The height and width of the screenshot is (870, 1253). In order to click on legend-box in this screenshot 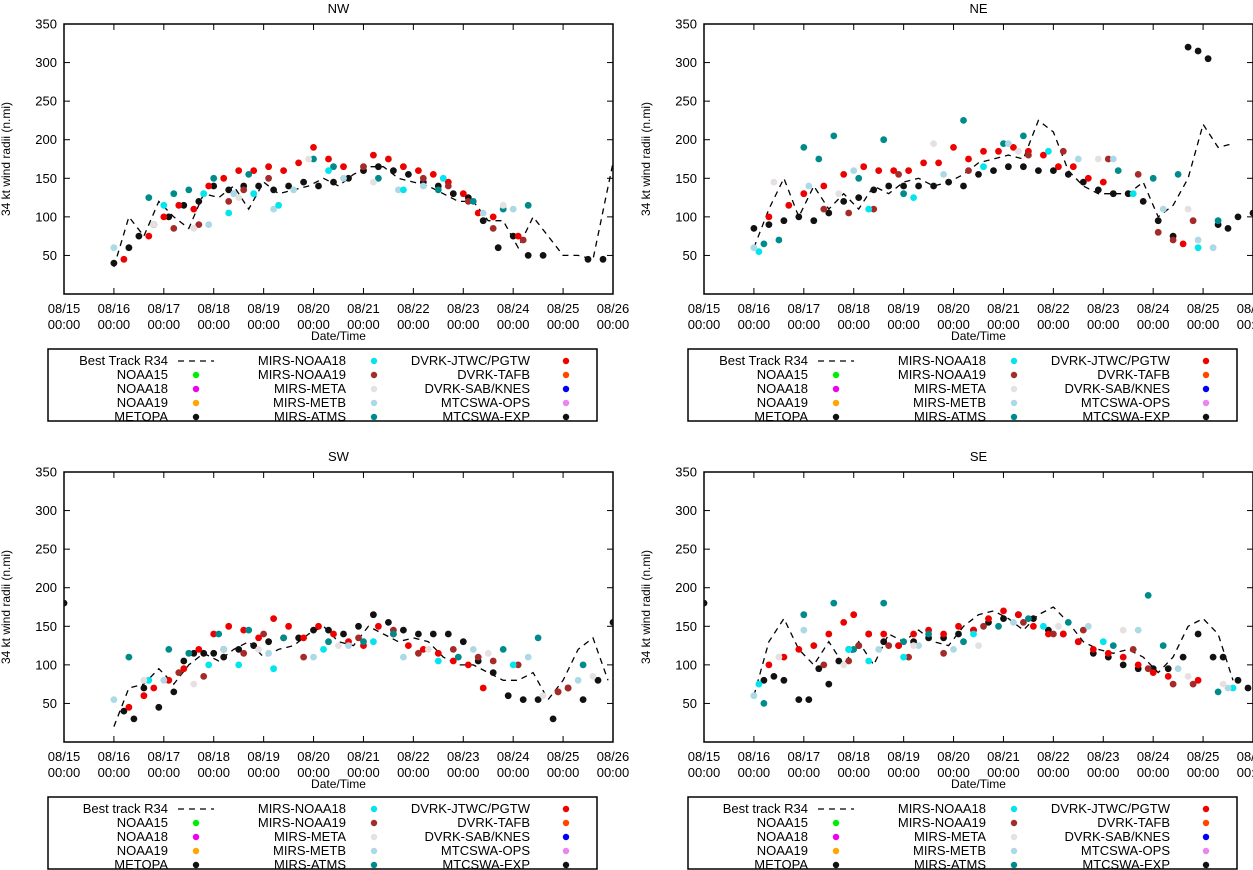, I will do `click(322, 385)`.